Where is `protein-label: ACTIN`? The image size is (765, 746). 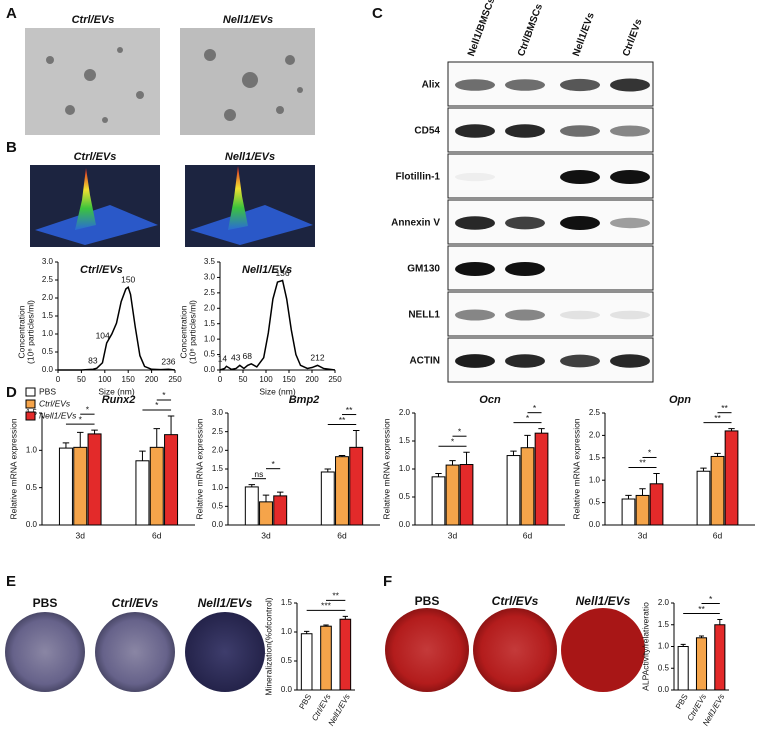
protein-label: ACTIN is located at coordinates (424, 361).